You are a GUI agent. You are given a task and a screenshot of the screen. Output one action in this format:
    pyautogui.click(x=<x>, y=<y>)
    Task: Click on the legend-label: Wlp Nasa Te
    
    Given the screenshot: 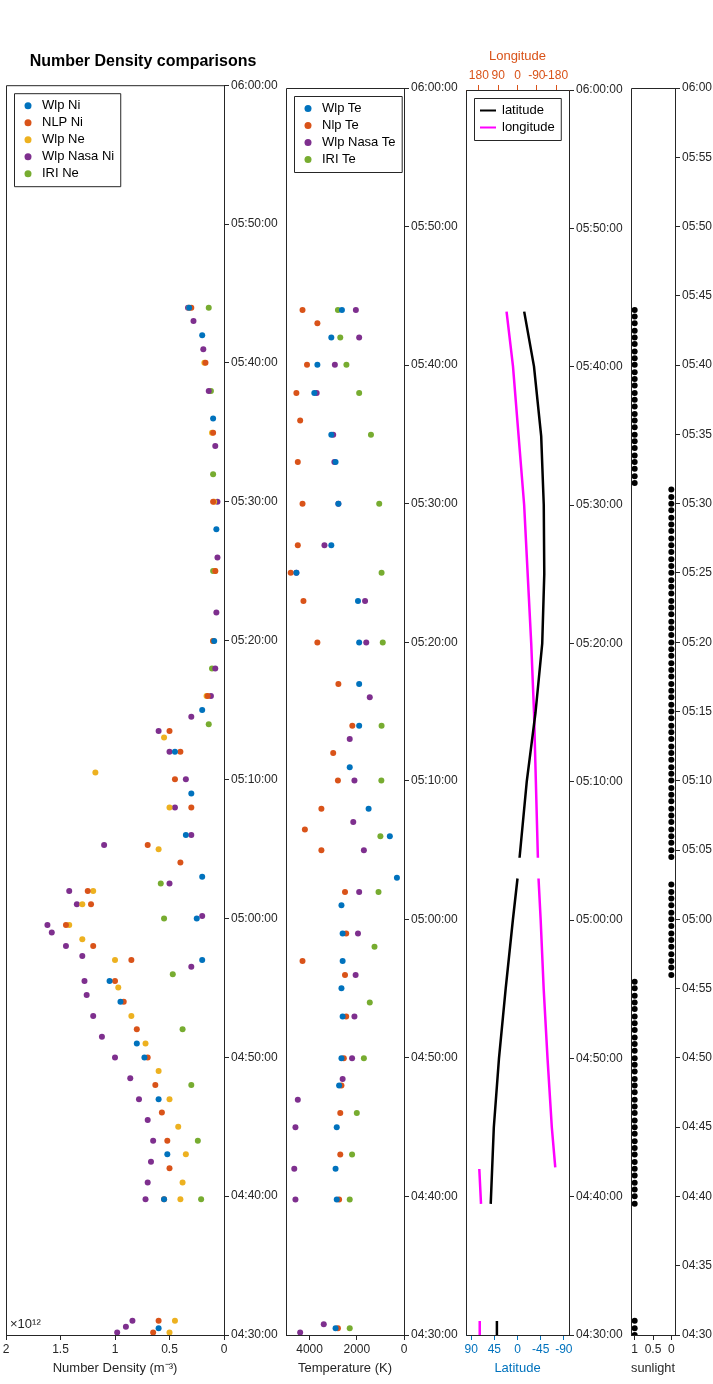 What is the action you would take?
    pyautogui.click(x=359, y=142)
    